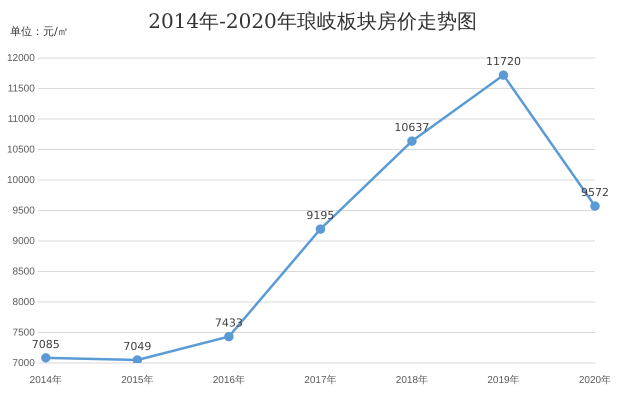 This screenshot has width=625, height=394. I want to click on x-tick-label: 2020年, so click(595, 380).